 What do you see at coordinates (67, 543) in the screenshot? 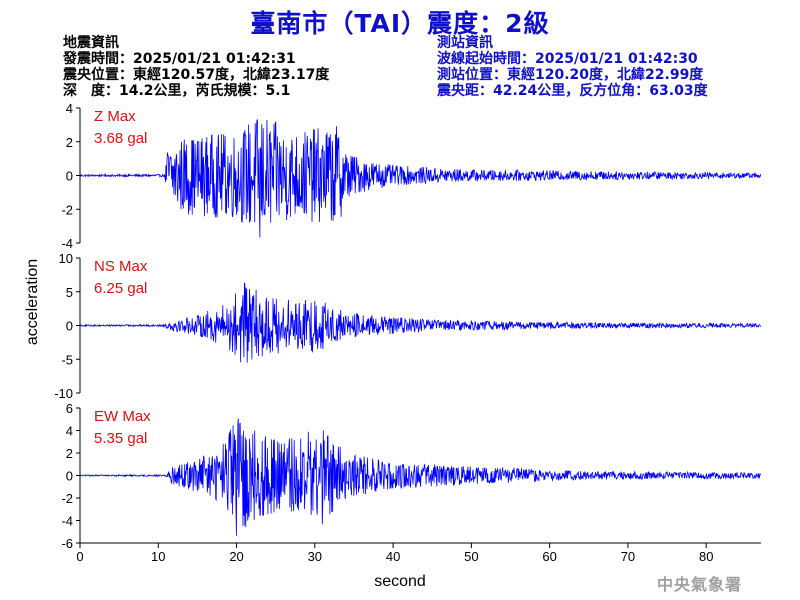
I see `ew-y-tick-label: -6` at bounding box center [67, 543].